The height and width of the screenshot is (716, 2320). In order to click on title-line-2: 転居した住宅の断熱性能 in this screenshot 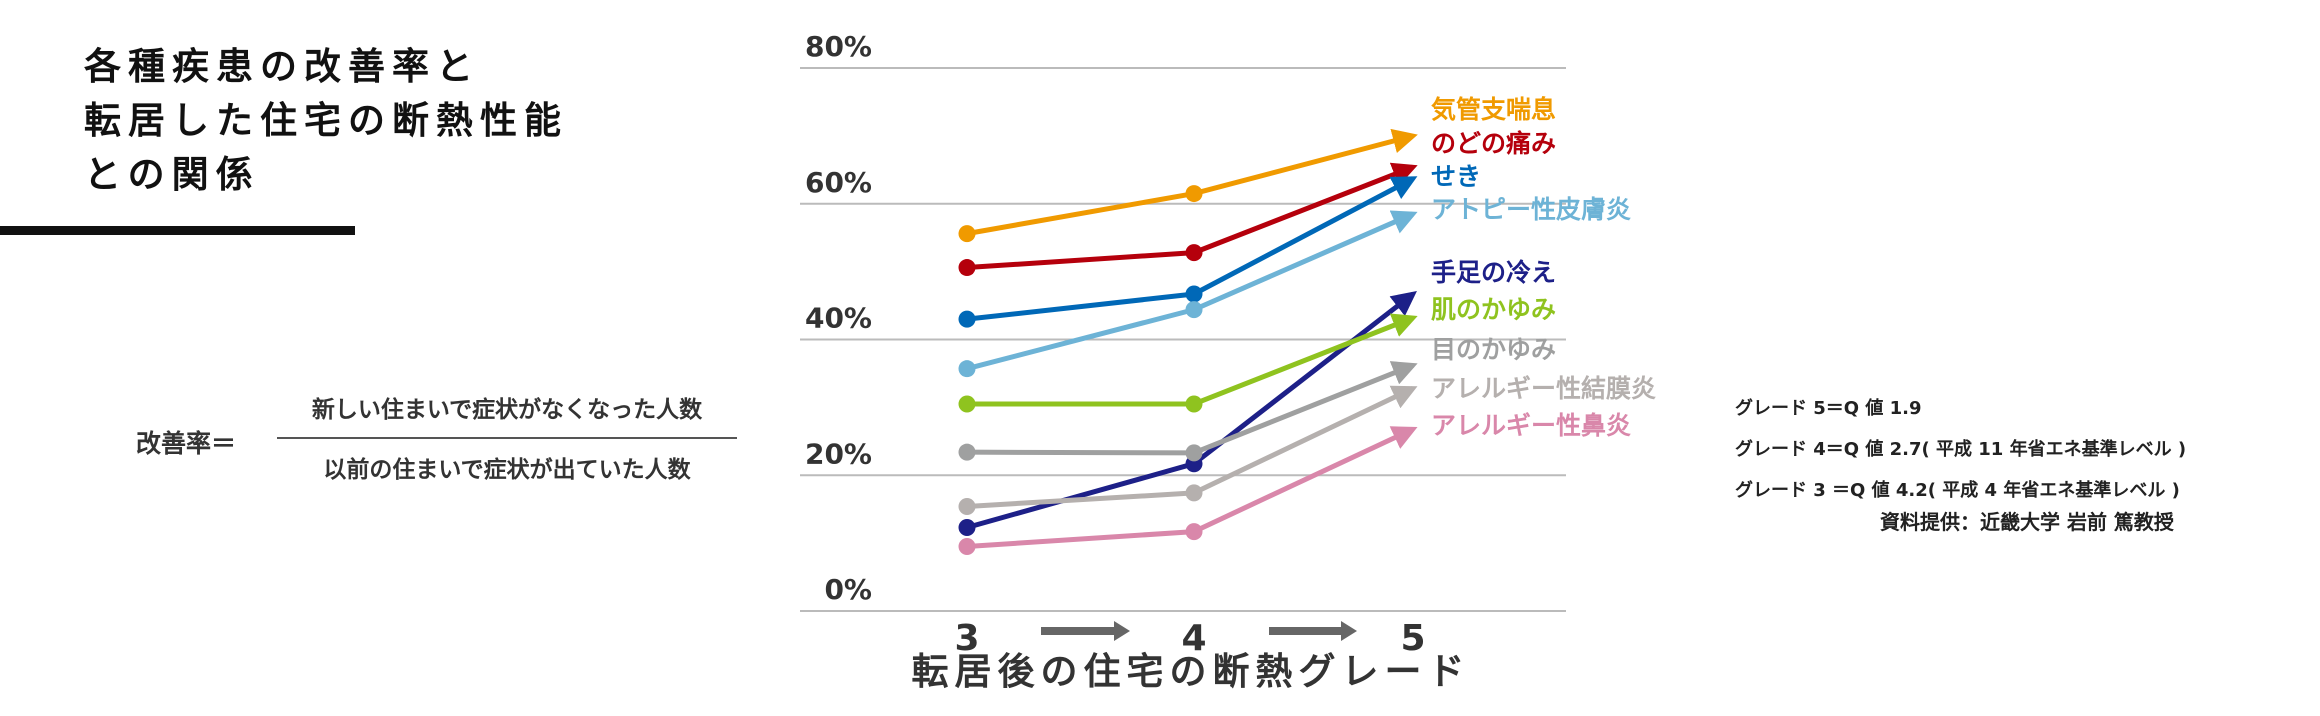, I will do `click(326, 120)`.